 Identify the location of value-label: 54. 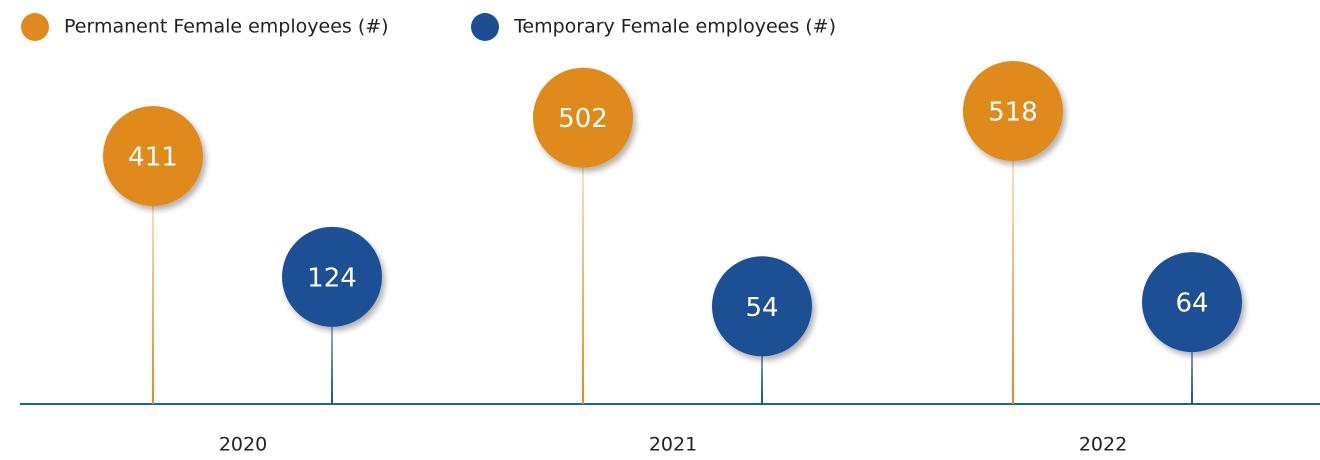
(761, 308).